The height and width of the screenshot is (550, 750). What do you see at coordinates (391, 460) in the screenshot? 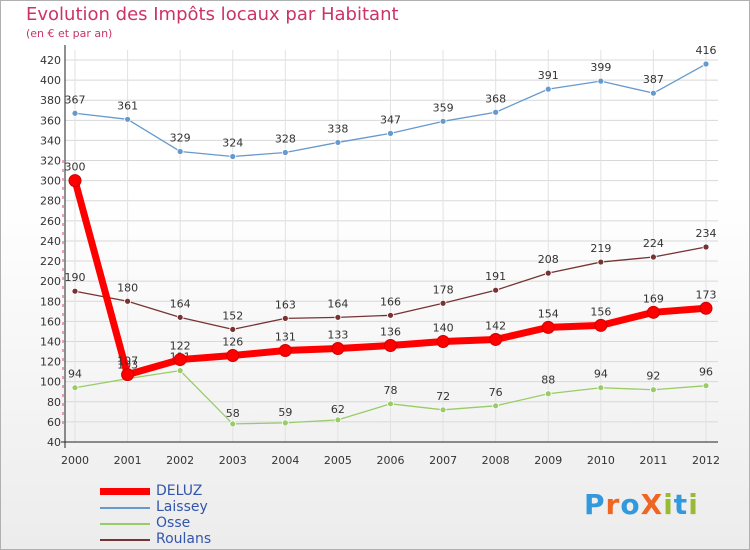
I see `x-tick-label: 2006` at bounding box center [391, 460].